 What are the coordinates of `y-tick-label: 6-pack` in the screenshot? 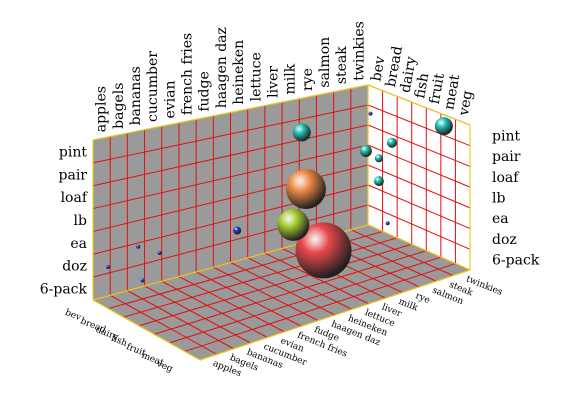 It's located at (64, 290).